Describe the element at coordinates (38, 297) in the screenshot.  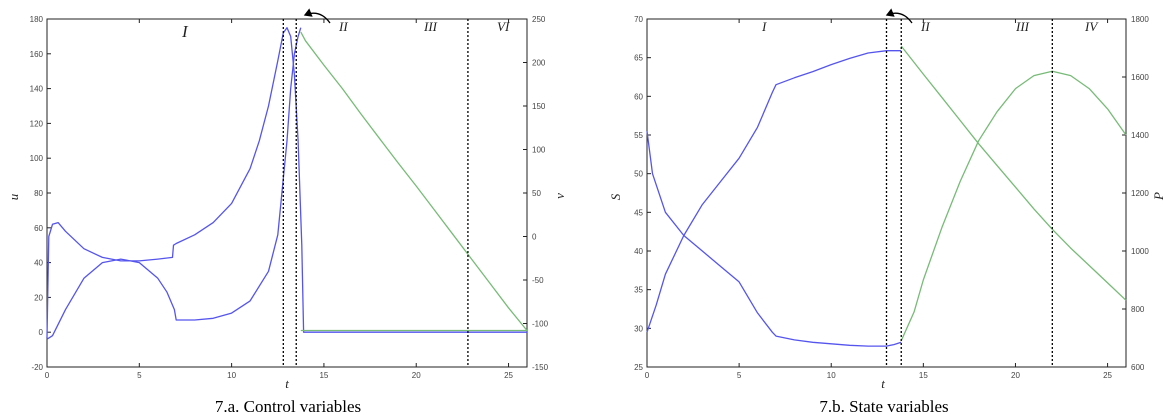
I see `y-tick-label-left: 20` at that location.